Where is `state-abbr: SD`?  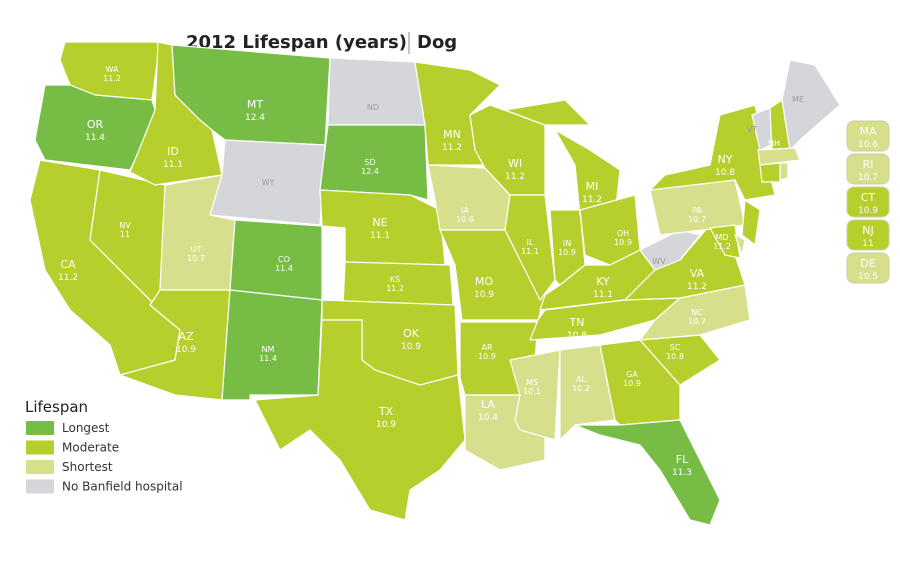 state-abbr: SD is located at coordinates (369, 162).